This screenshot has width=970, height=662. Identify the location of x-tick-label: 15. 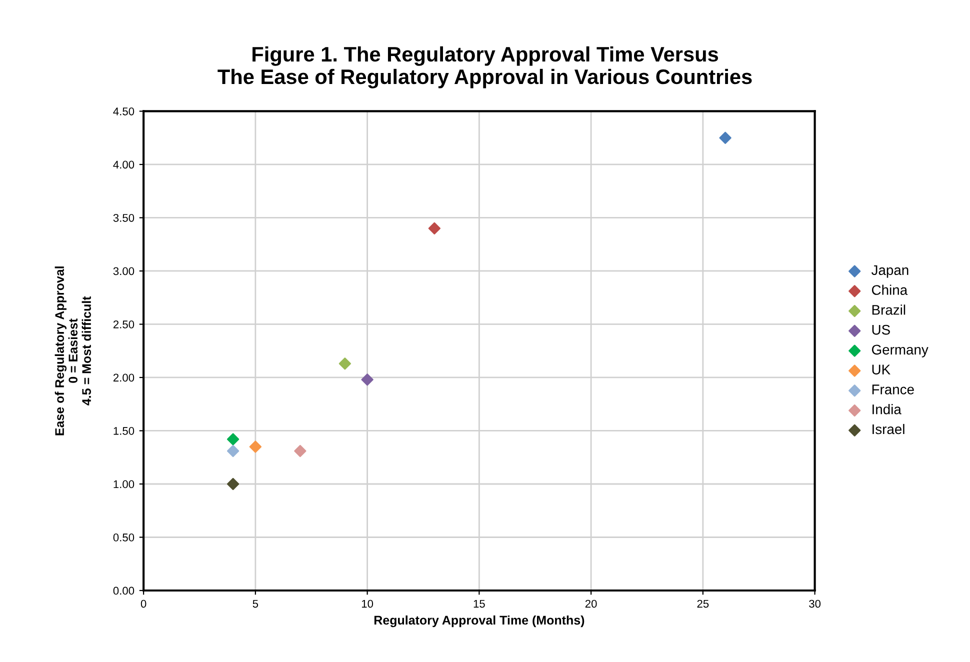
(479, 604).